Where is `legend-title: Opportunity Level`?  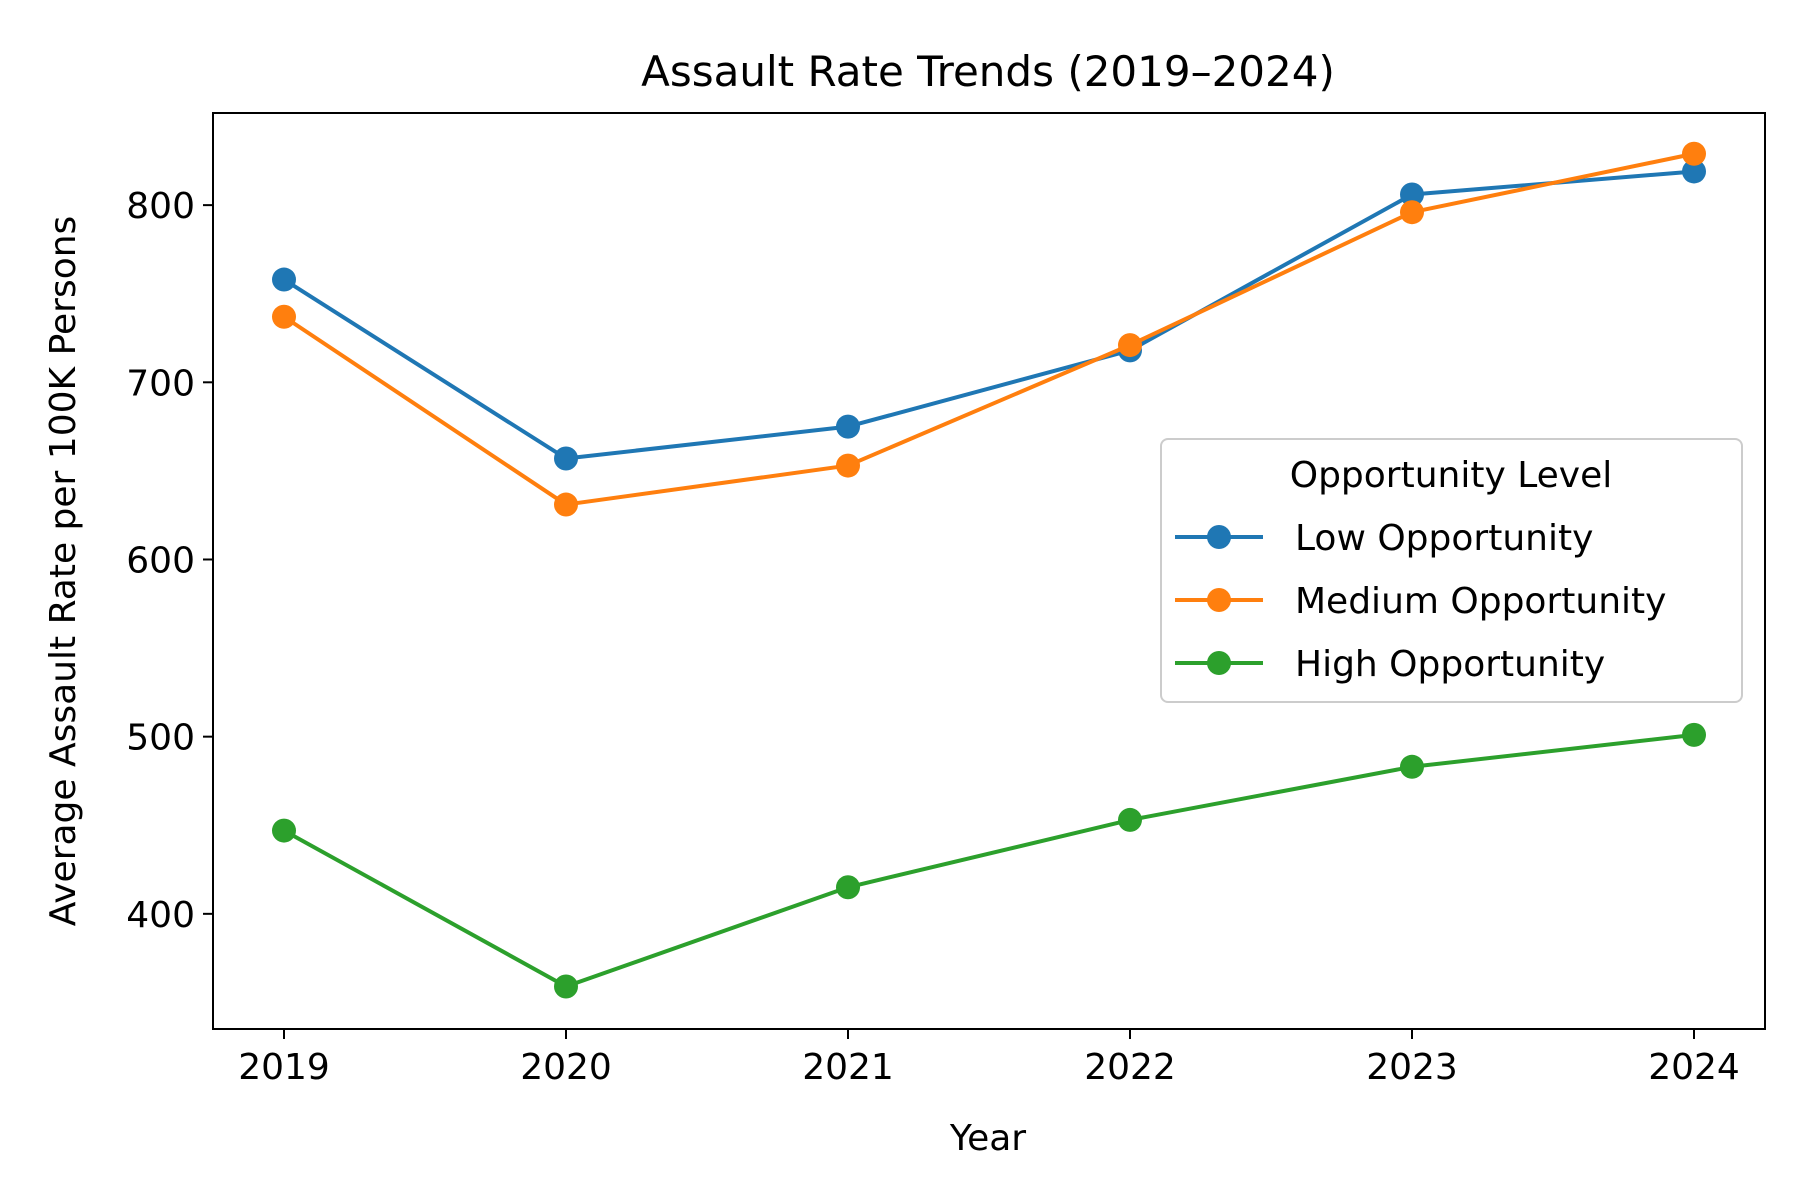
legend-title: Opportunity Level is located at coordinates (1451, 475).